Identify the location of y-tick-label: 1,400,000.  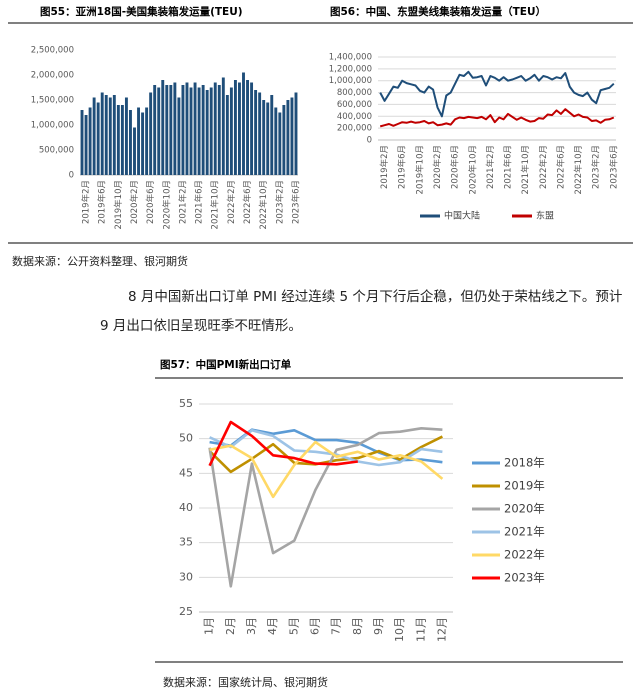
(350, 58).